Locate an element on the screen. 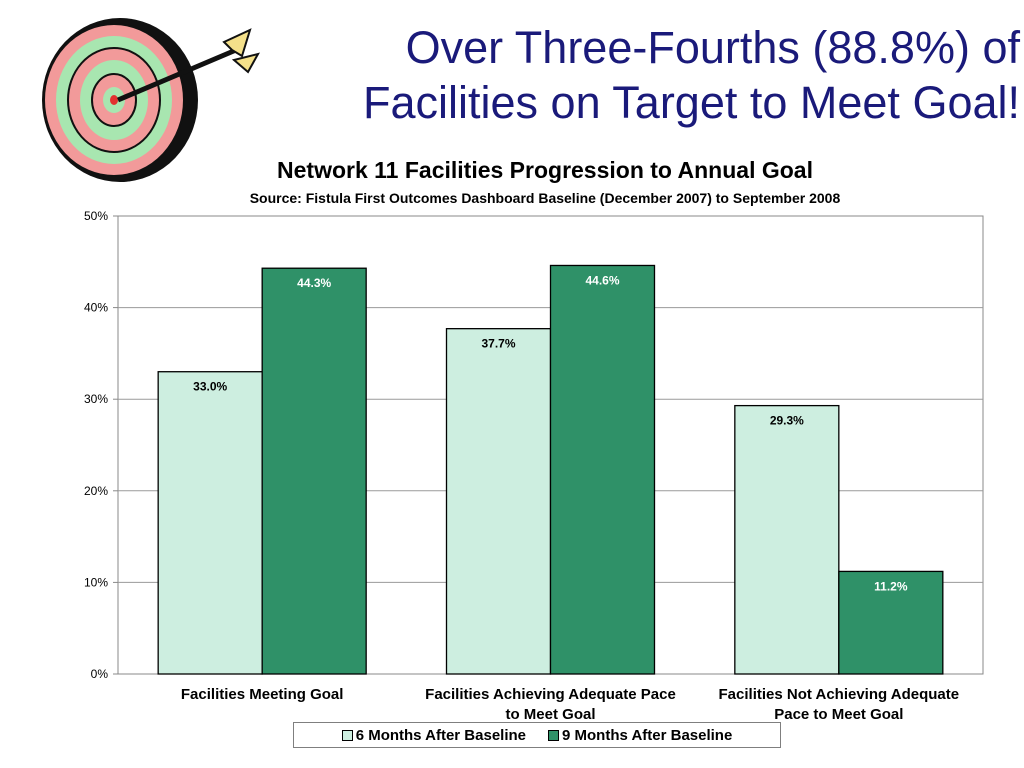 The image size is (1024, 768). x-category-label: to Meet Goal is located at coordinates (550, 714).